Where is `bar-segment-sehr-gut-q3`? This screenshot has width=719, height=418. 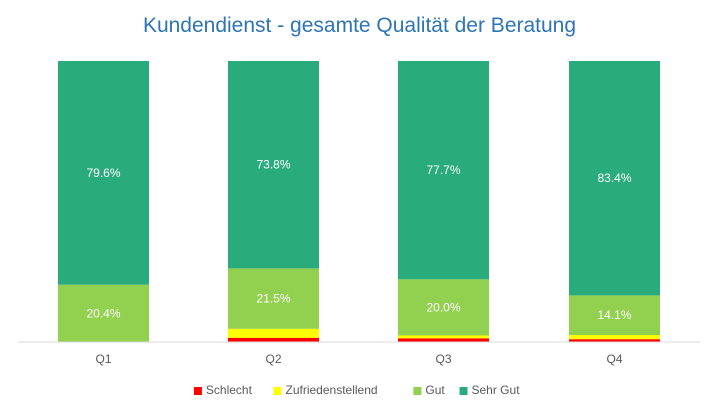 bar-segment-sehr-gut-q3 is located at coordinates (443, 170).